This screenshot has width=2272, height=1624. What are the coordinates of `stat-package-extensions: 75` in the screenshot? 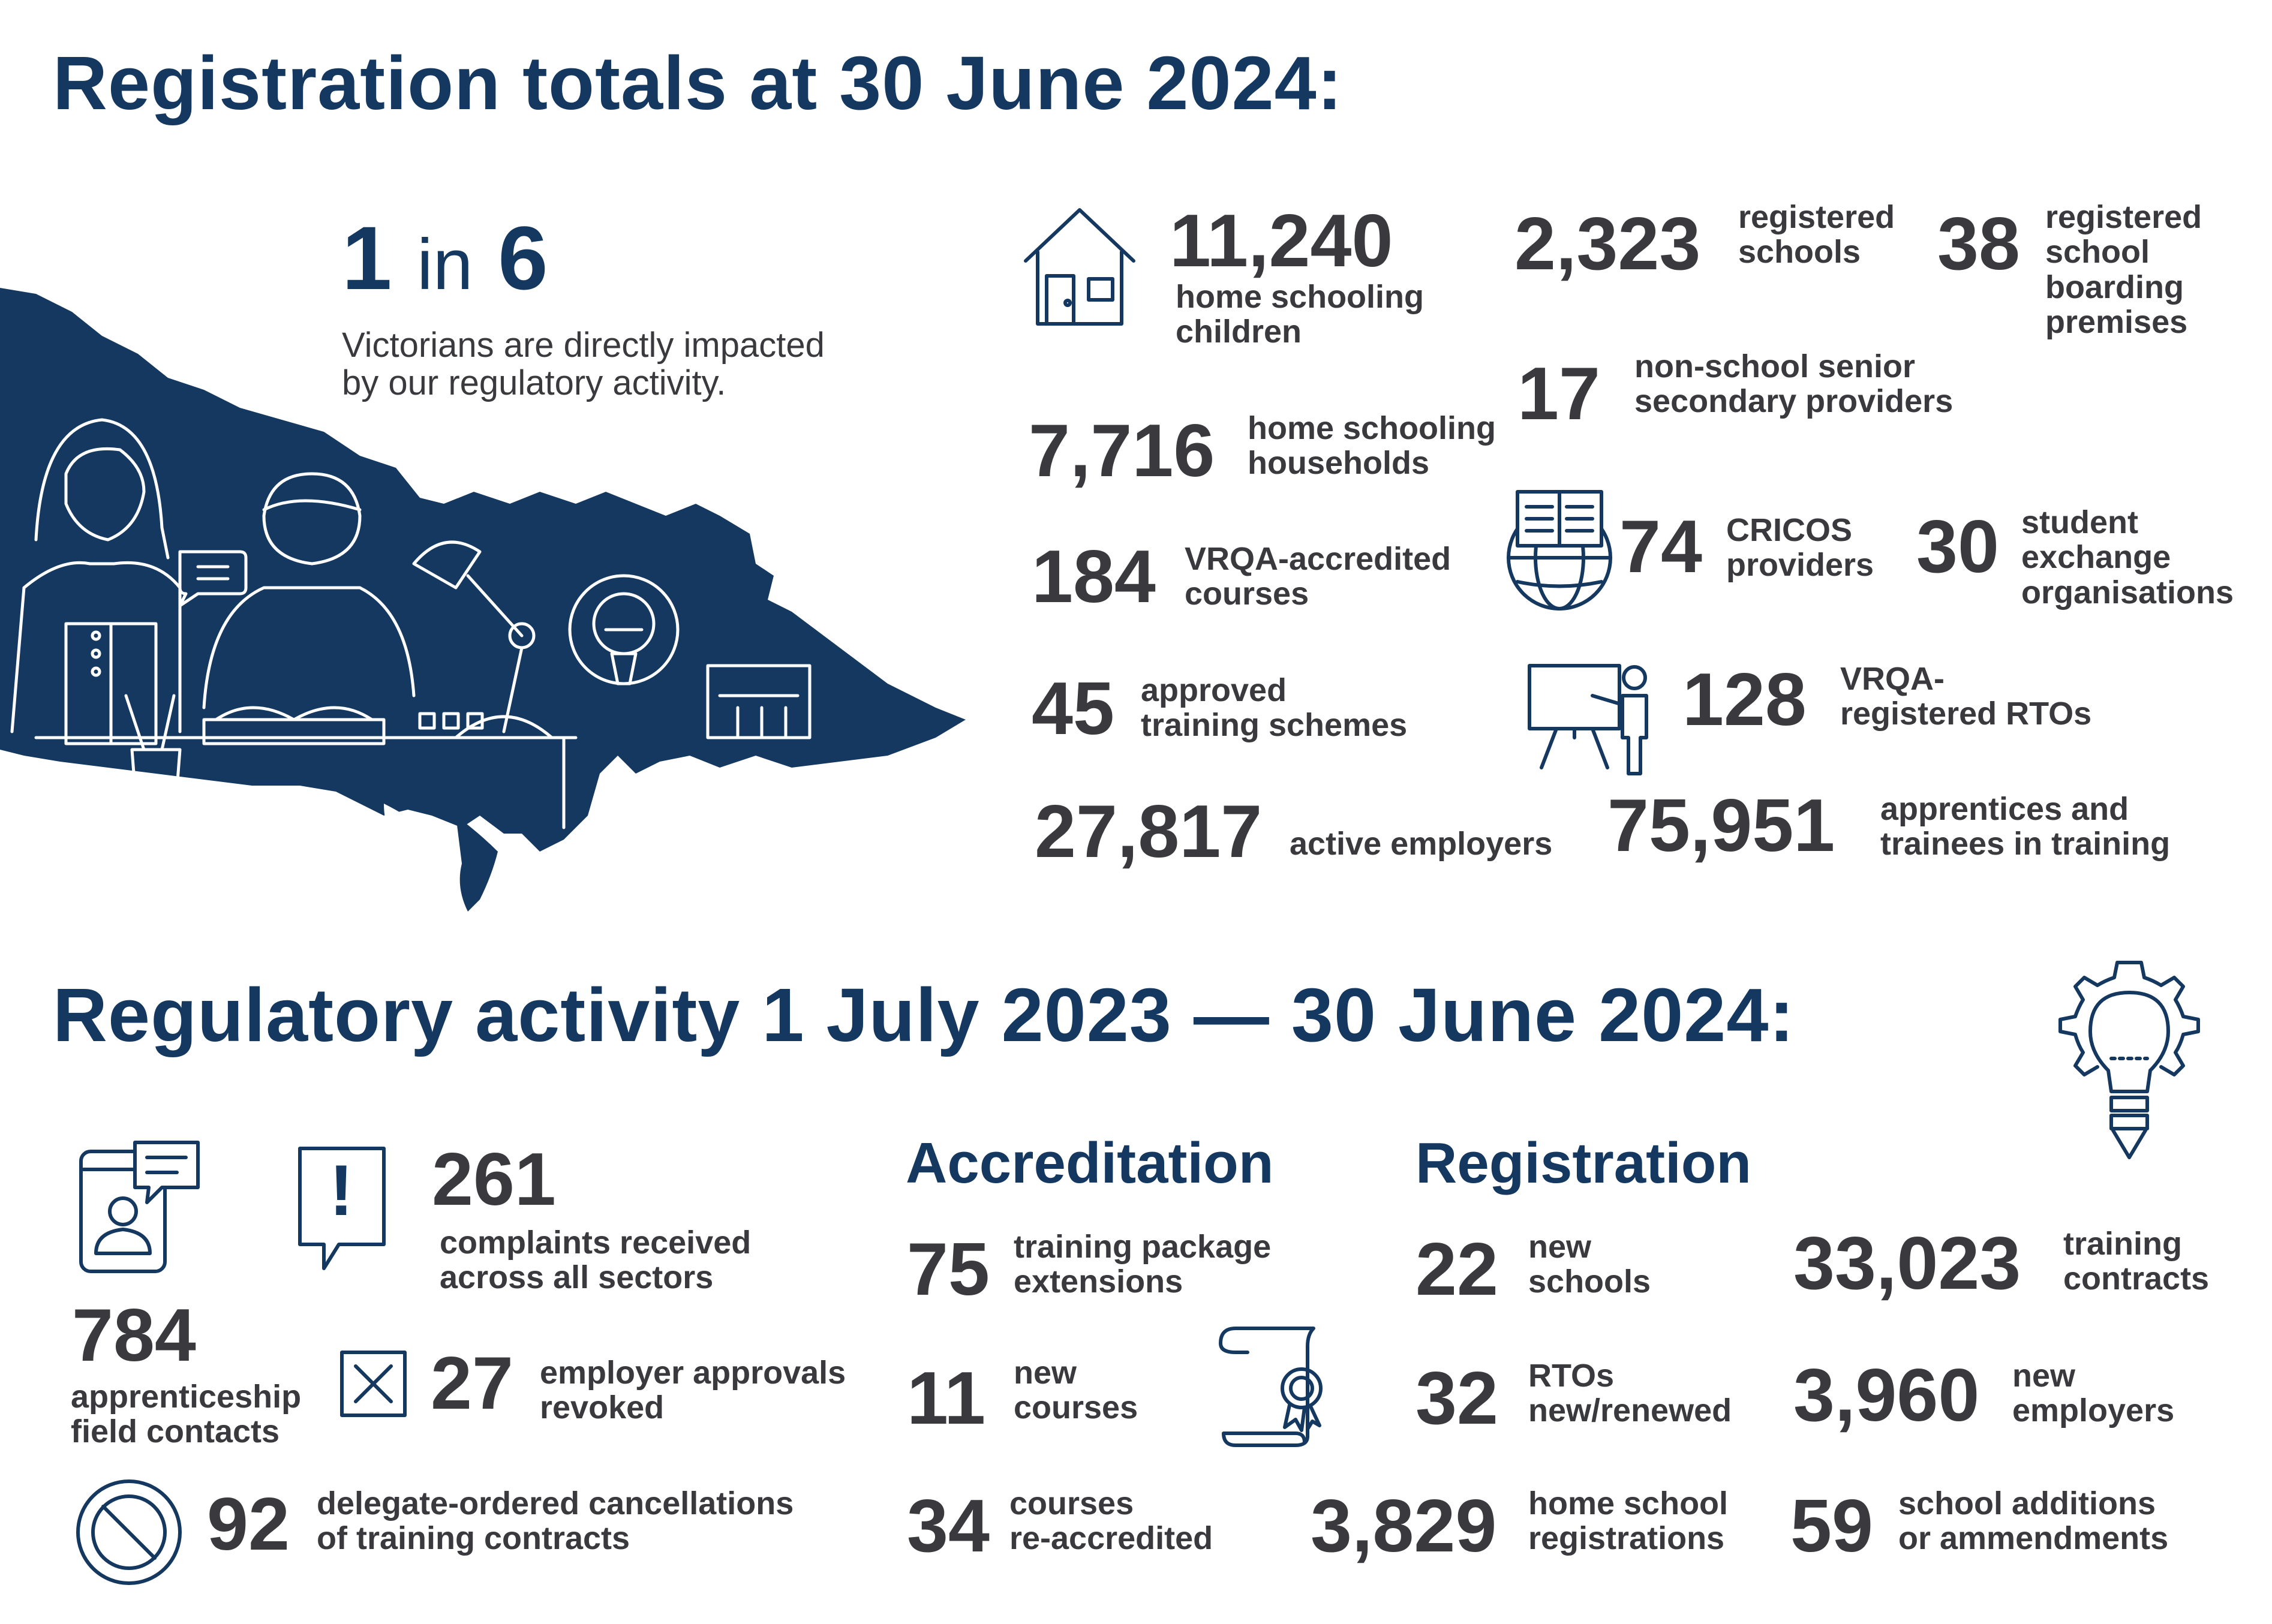 It's located at (948, 1269).